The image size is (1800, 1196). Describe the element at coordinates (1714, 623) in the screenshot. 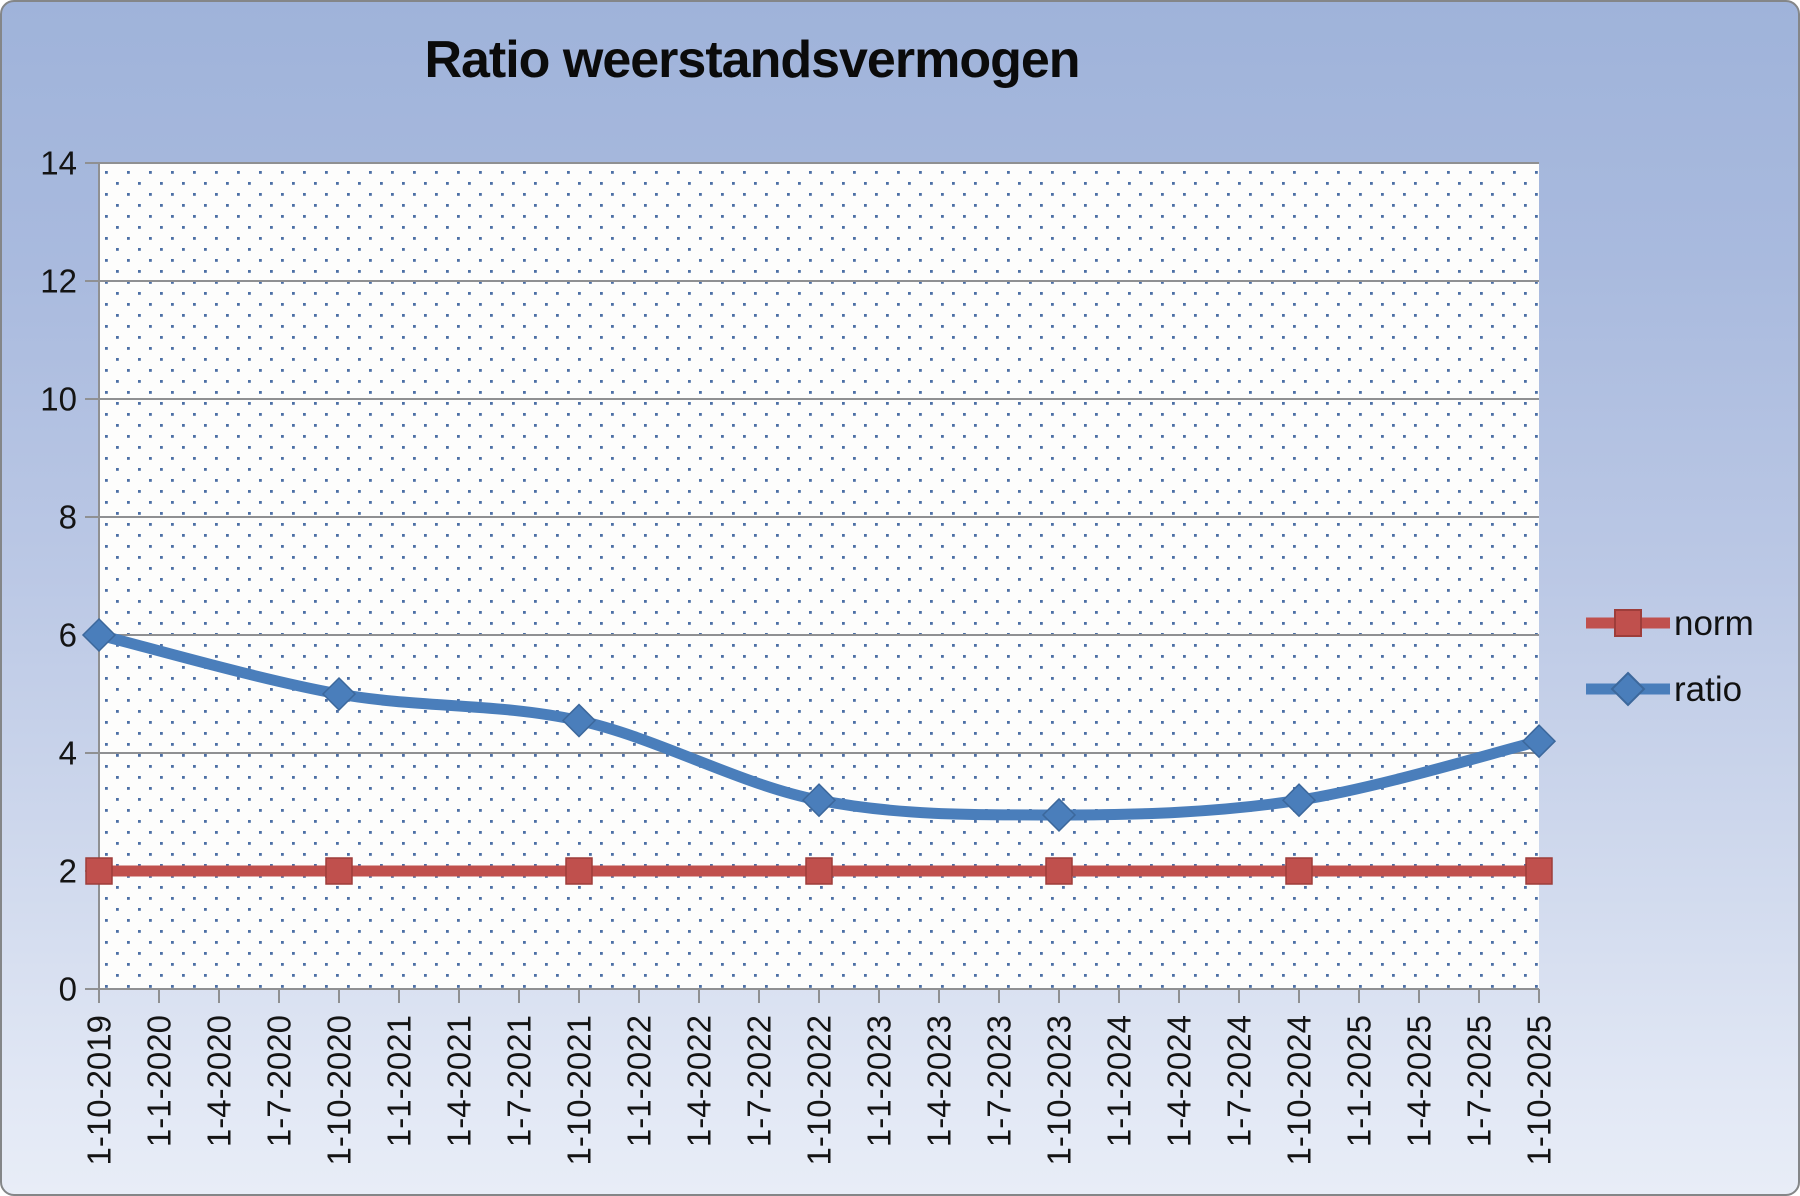

I see `legend-label-norm: norm` at that location.